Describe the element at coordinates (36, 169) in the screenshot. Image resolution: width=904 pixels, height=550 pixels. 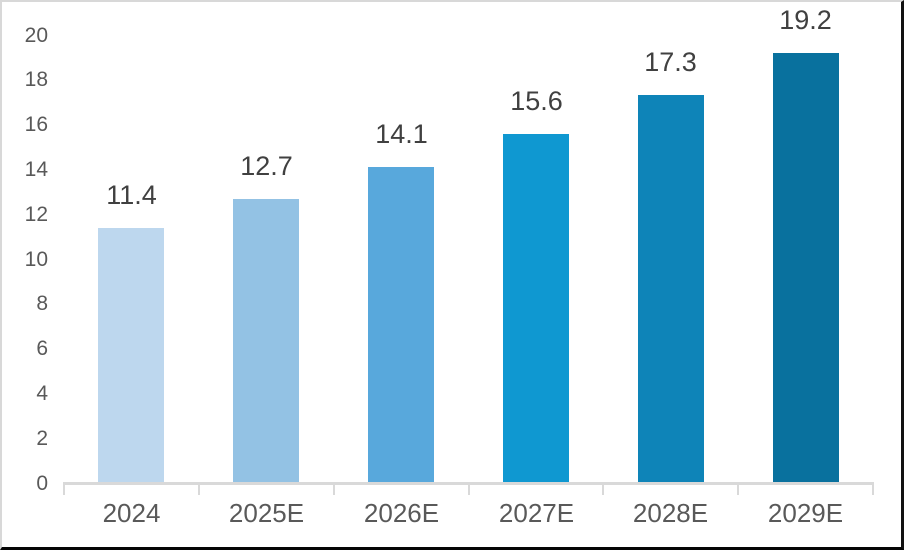
I see `y-axis-tick-label: 14` at that location.